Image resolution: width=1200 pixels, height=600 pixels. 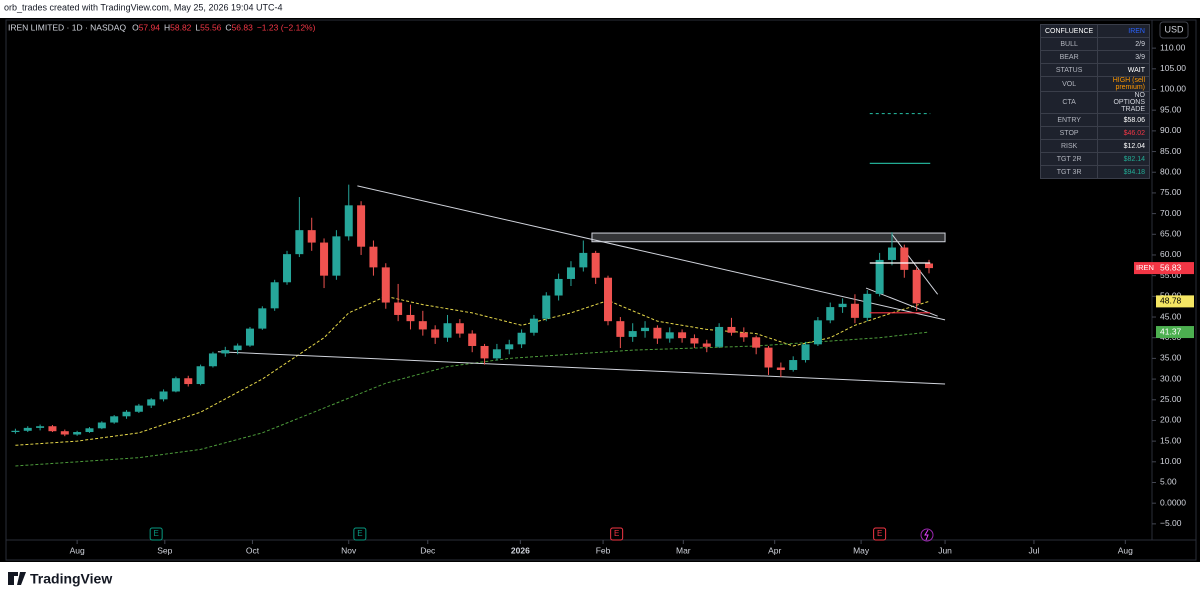 What do you see at coordinates (1145, 267) in the screenshot?
I see `price-tag-name: IREN` at bounding box center [1145, 267].